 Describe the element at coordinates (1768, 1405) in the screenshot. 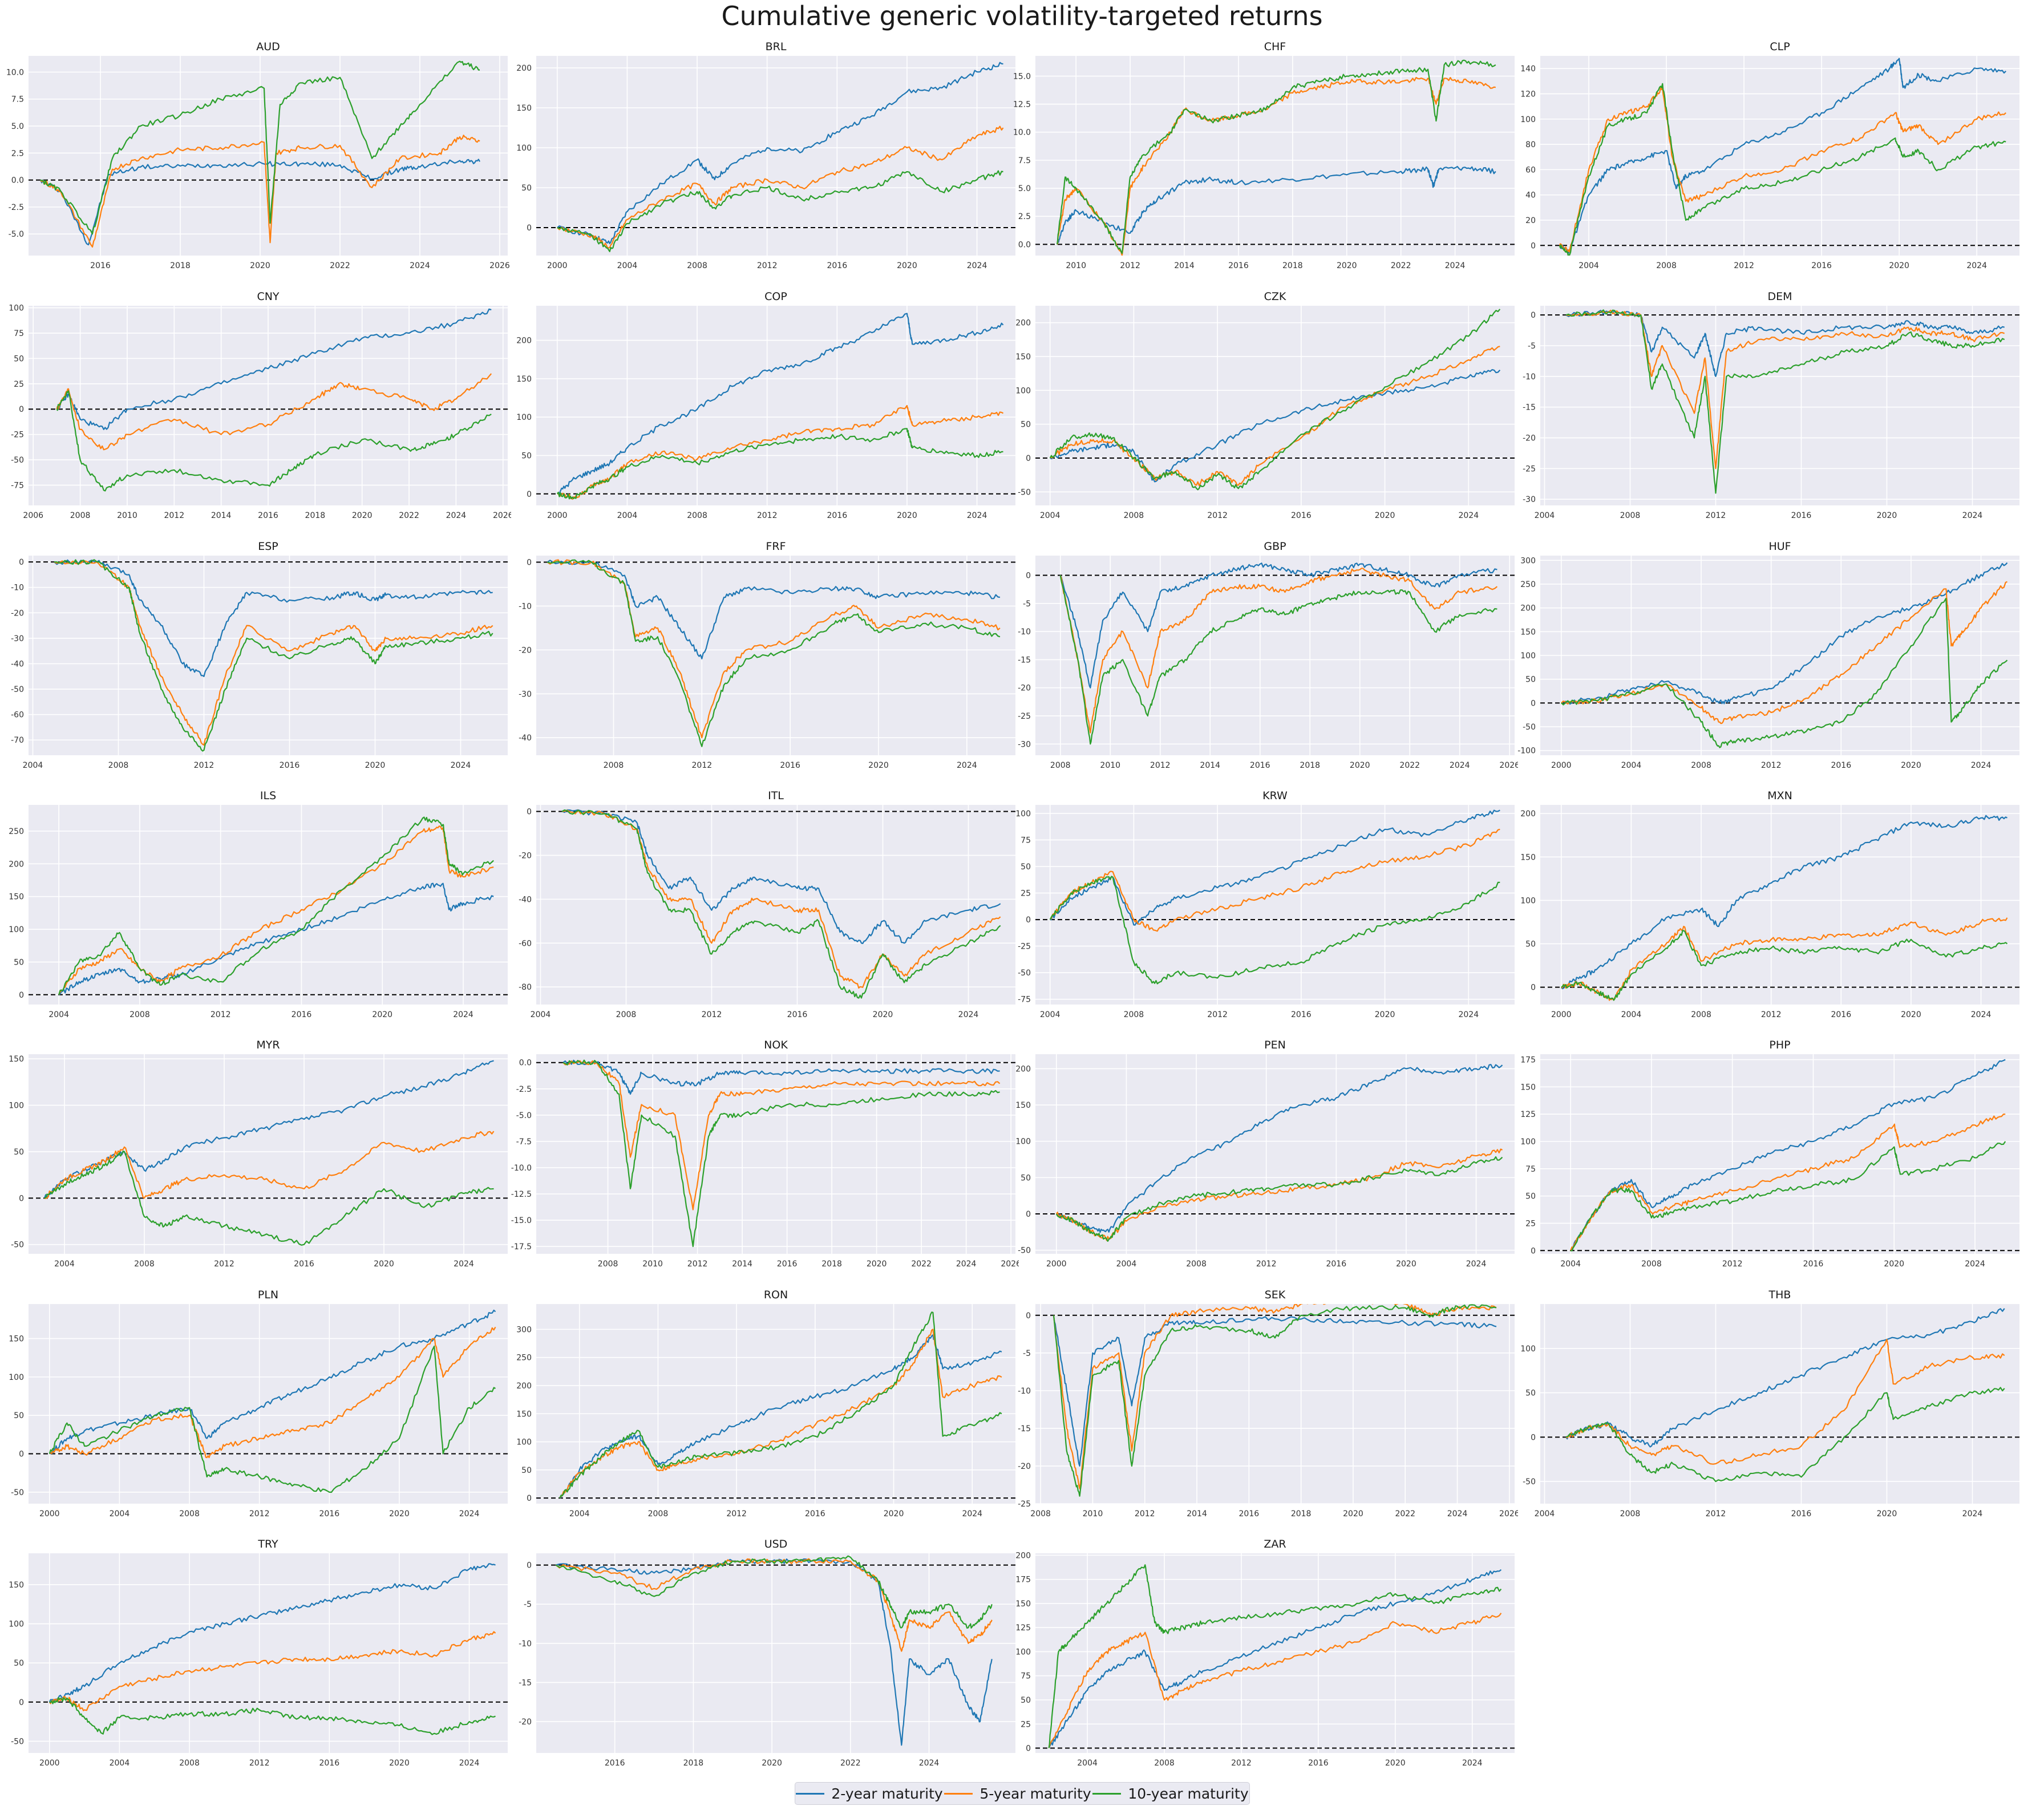

I see `panel-thb: THB -50 0 50 100 2004 2008 2012 2016 2020 2024` at that location.